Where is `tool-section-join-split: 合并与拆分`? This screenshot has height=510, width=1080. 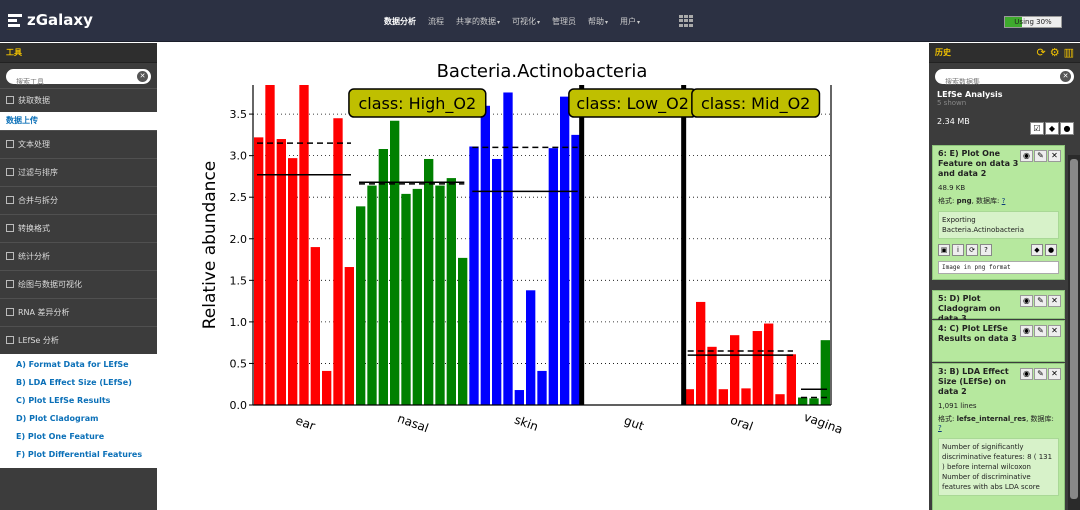 tool-section-join-split: 合并与拆分 is located at coordinates (78, 200).